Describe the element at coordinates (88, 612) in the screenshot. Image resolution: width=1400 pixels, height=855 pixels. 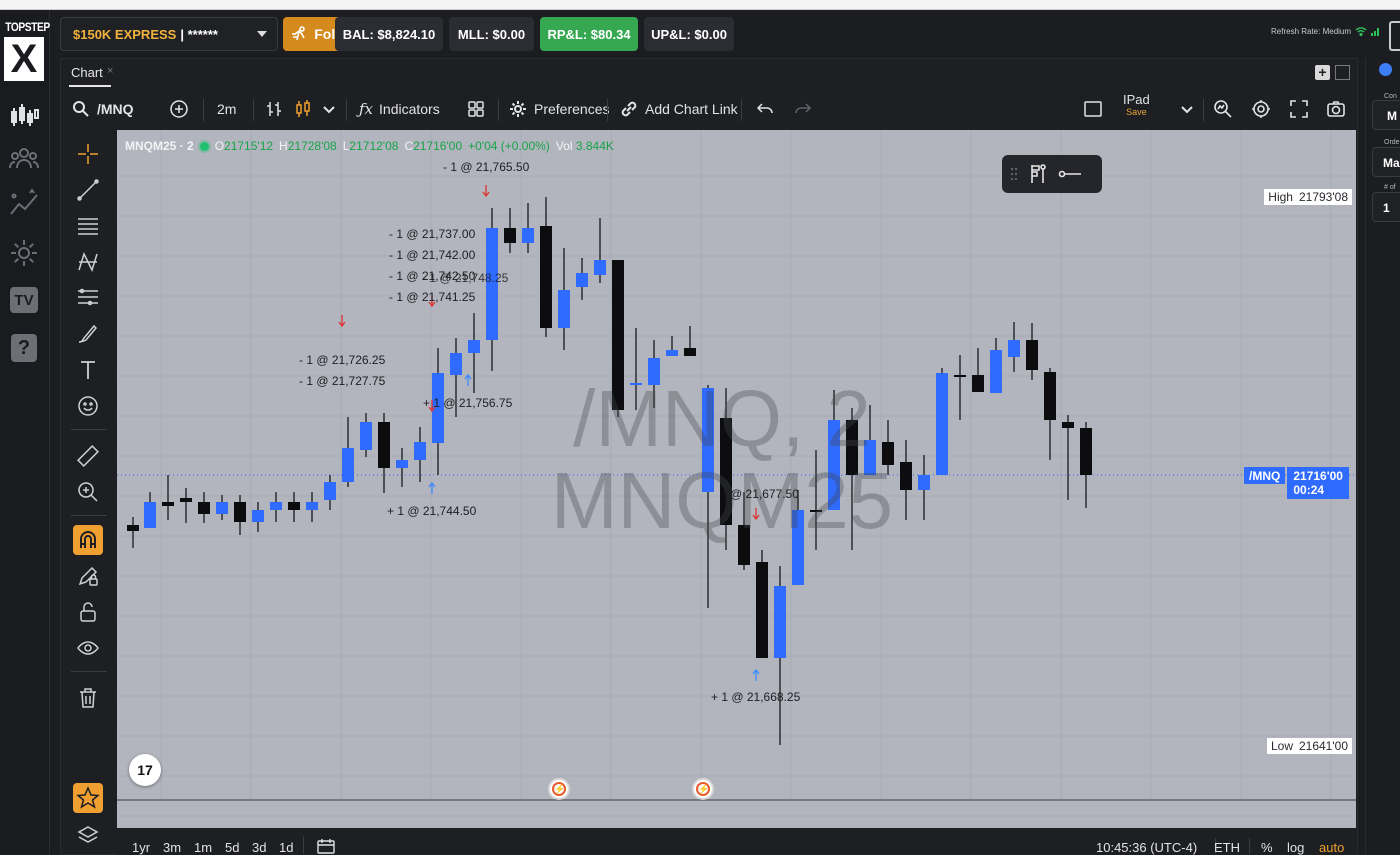
I see `unlock-icon` at that location.